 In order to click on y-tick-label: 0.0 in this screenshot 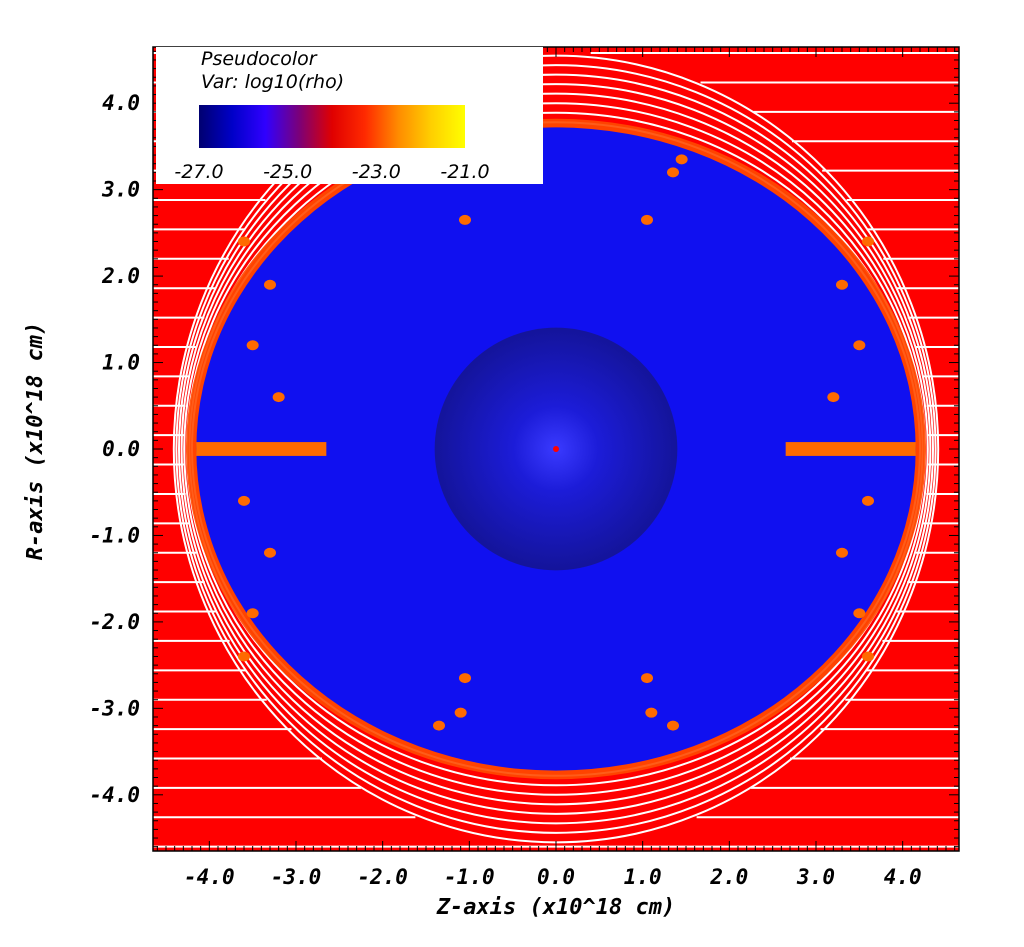, I will do `click(121, 449)`.